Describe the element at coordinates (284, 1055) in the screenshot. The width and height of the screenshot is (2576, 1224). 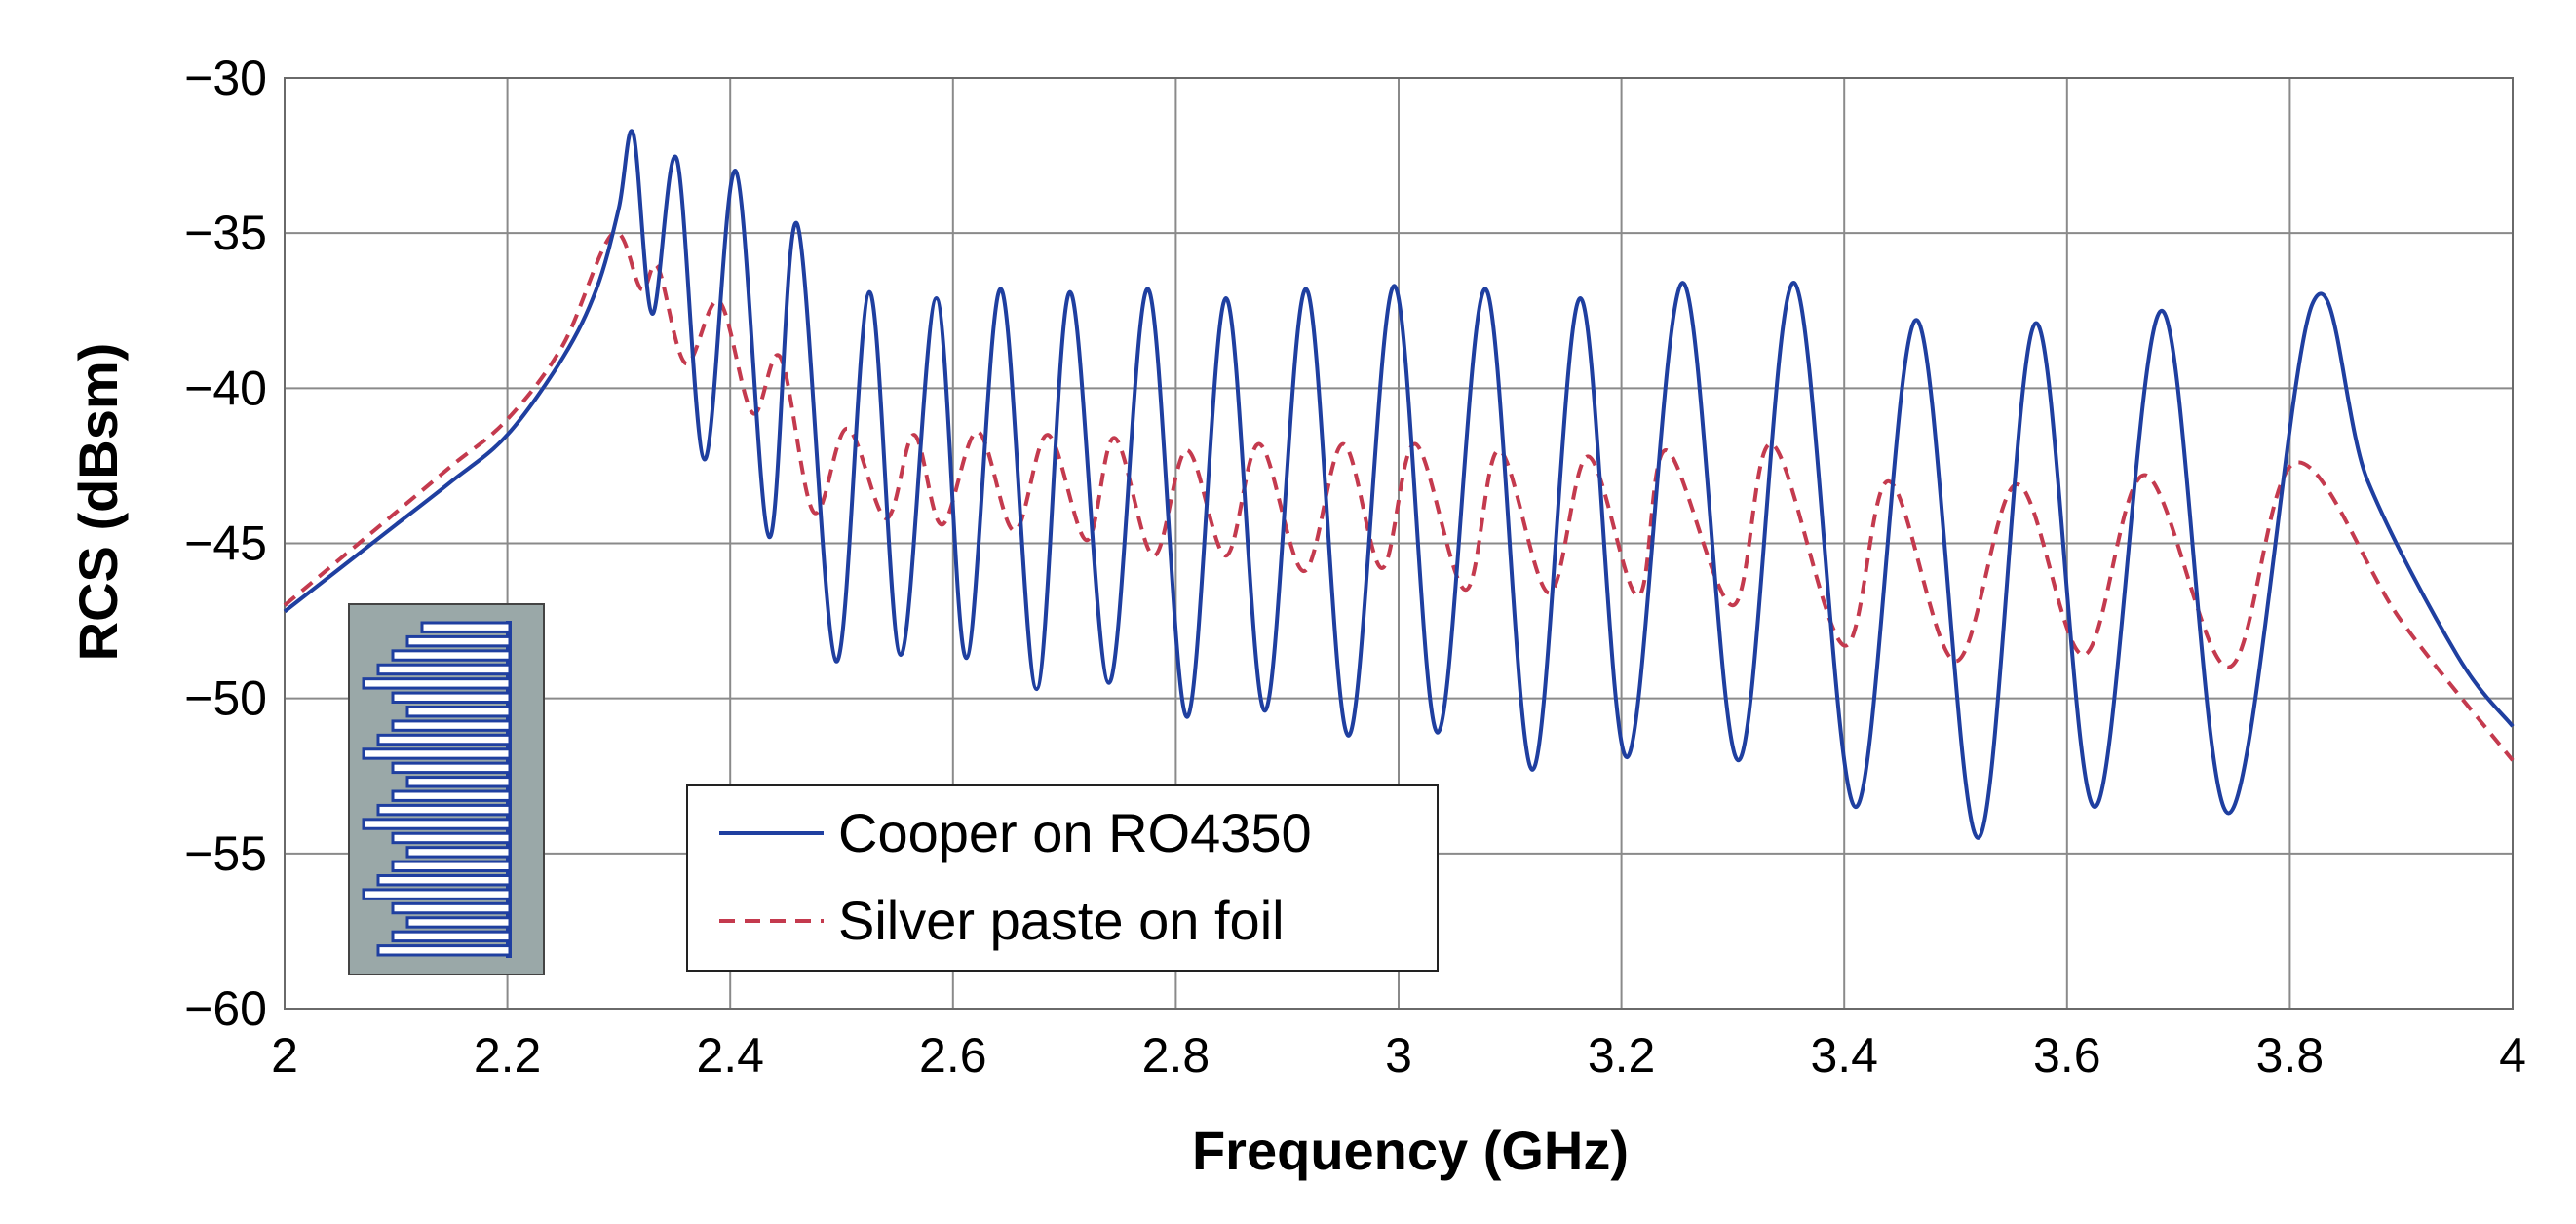
I see `x-tick-label: 2` at that location.